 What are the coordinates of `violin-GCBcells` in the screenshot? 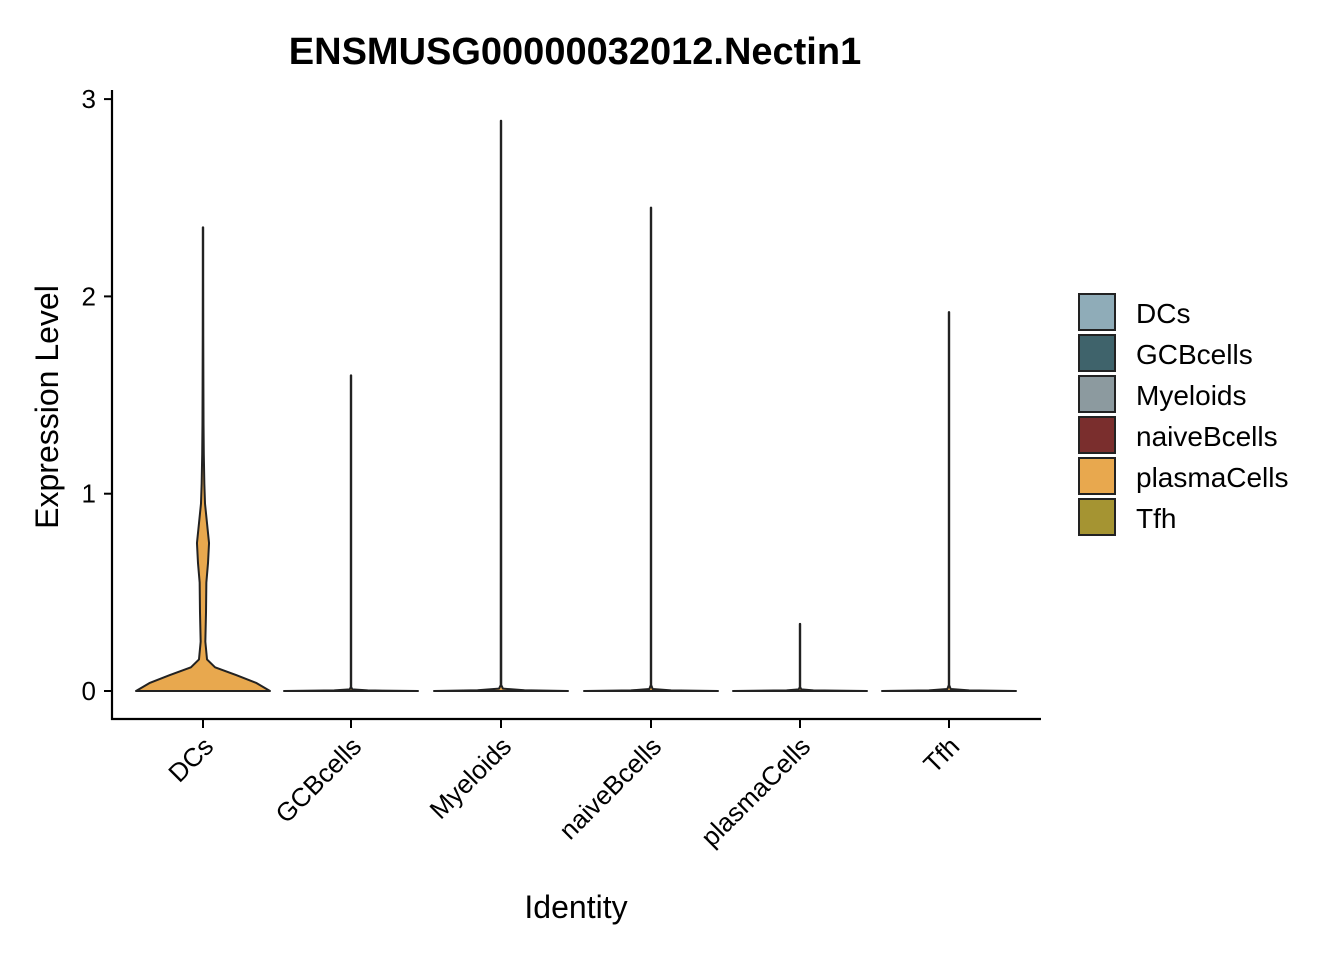 It's located at (351, 533).